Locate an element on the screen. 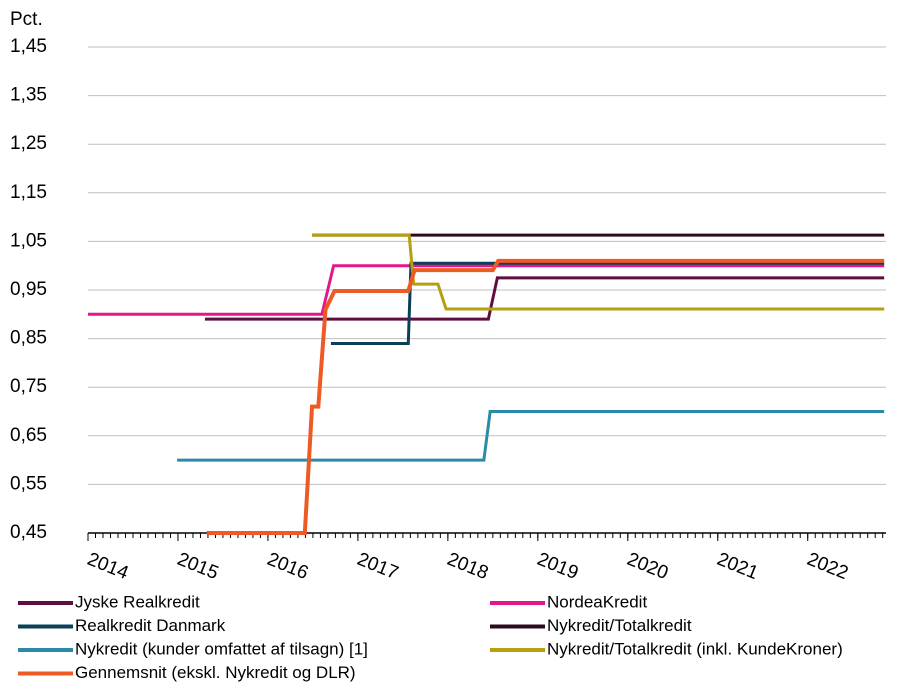  y-tick-label: 0,75 is located at coordinates (28, 386).